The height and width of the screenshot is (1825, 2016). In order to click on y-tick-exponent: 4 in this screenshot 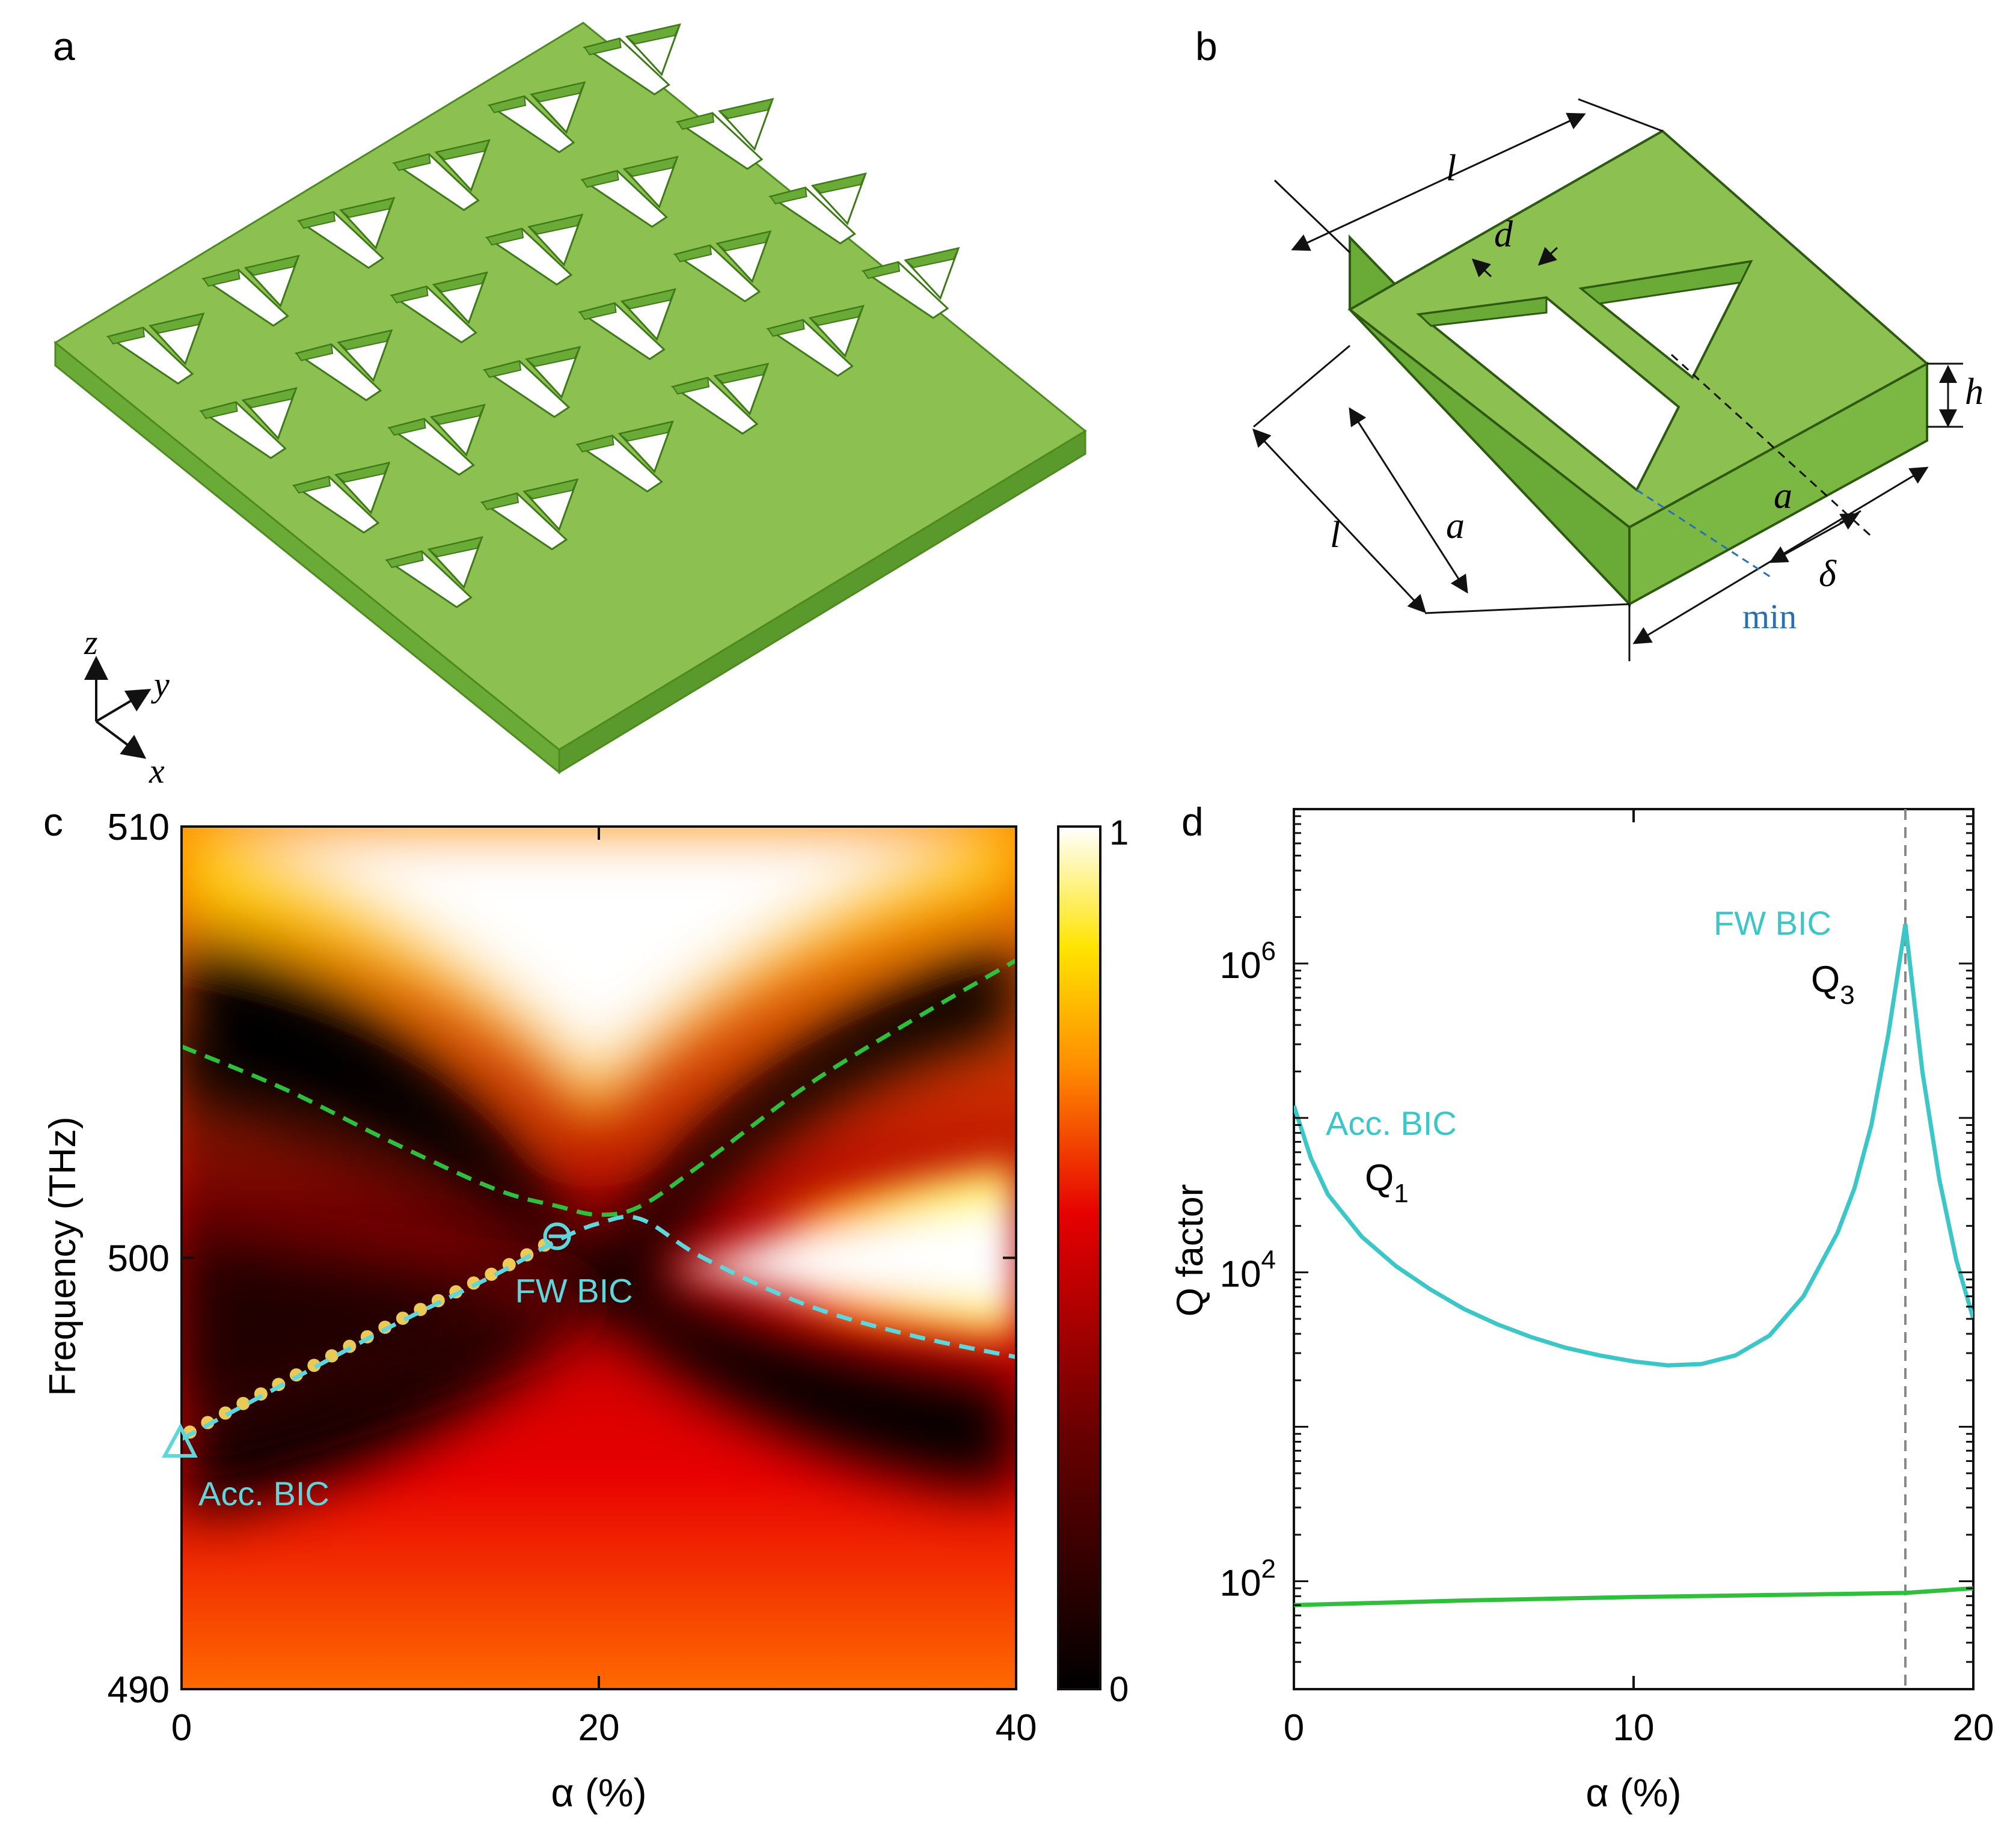, I will do `click(1268, 1260)`.